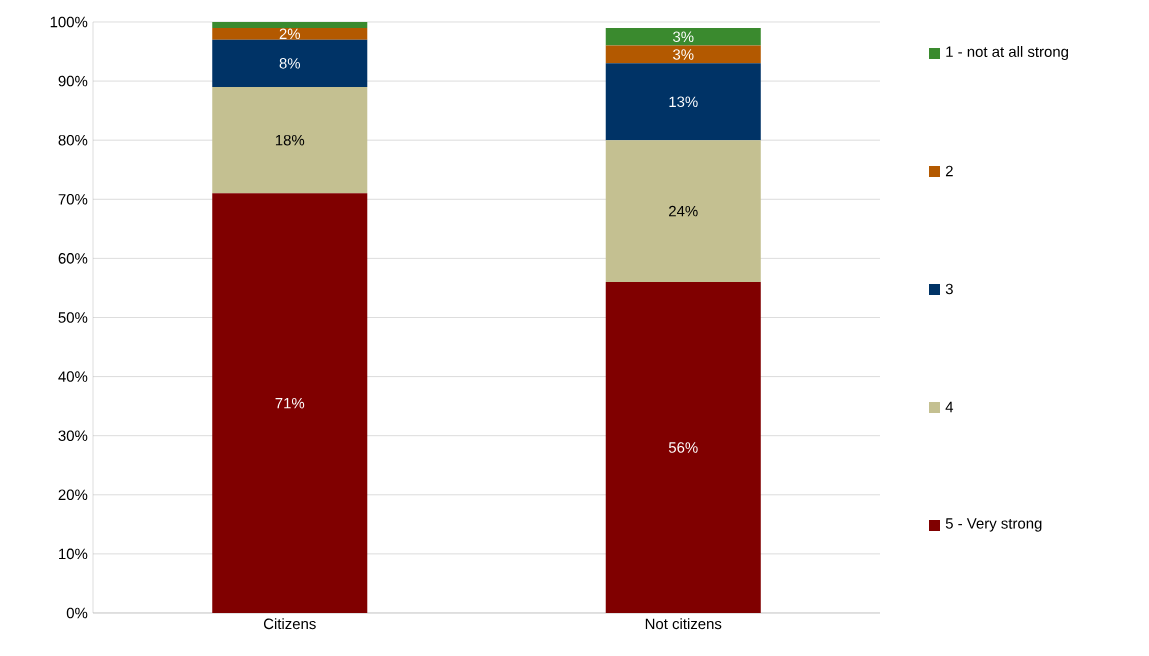 Image resolution: width=1149 pixels, height=656 pixels. What do you see at coordinates (73, 258) in the screenshot?
I see `y-tick-label: 60%` at bounding box center [73, 258].